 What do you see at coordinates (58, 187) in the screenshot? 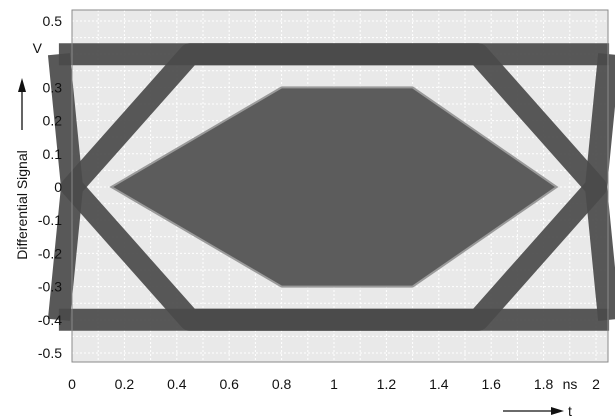
I see `y-tick-label: 0` at bounding box center [58, 187].